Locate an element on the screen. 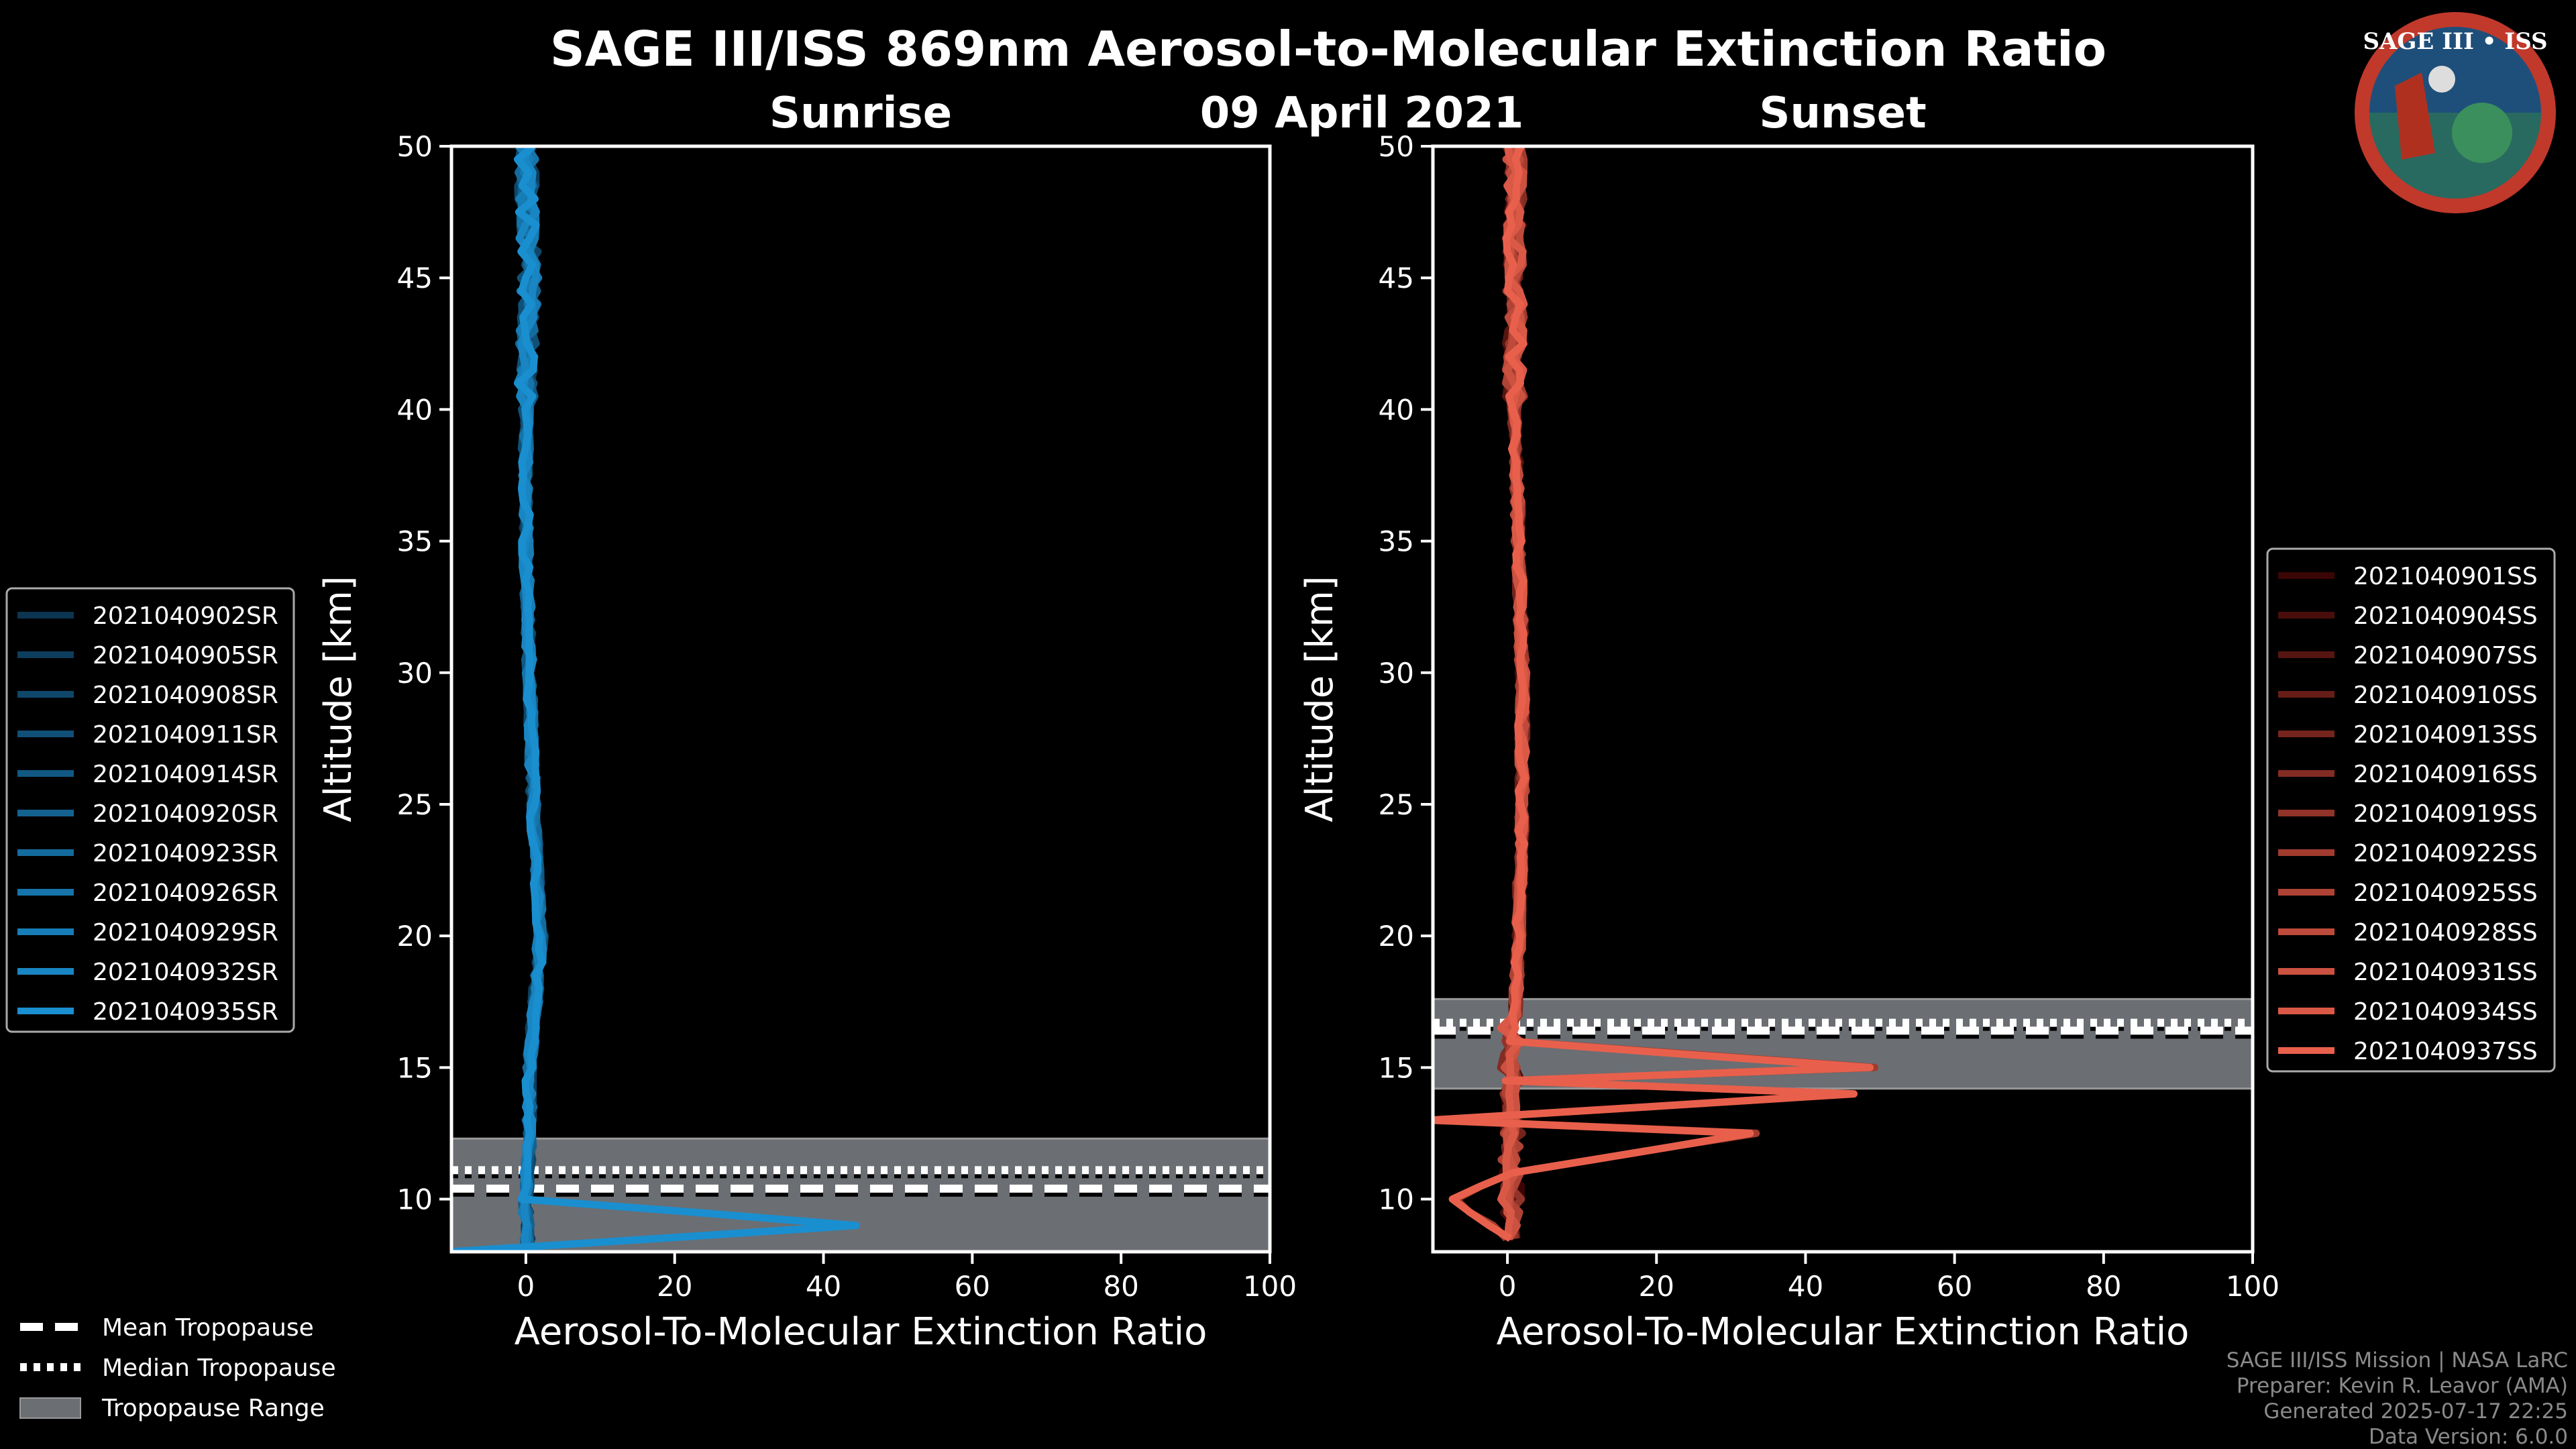 The image size is (2576, 1449). legend-entry: 2021040902SR is located at coordinates (185, 616).